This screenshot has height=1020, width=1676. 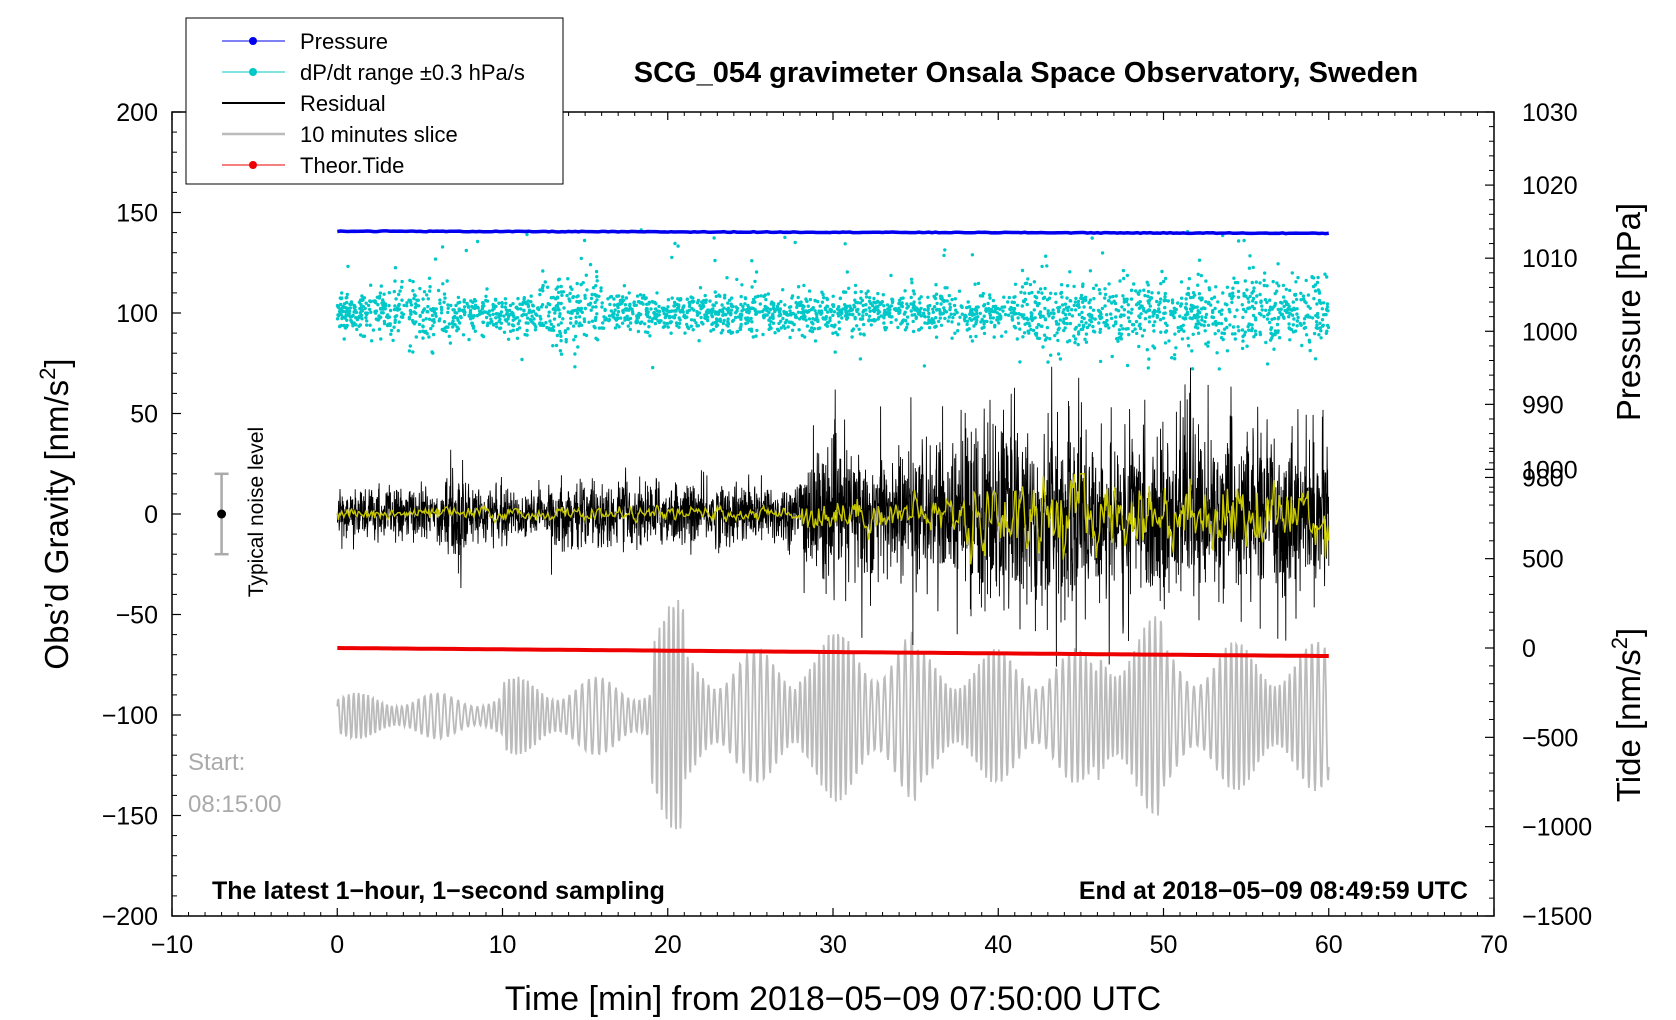 What do you see at coordinates (1329, 945) in the screenshot?
I see `x-tick-label: 60` at bounding box center [1329, 945].